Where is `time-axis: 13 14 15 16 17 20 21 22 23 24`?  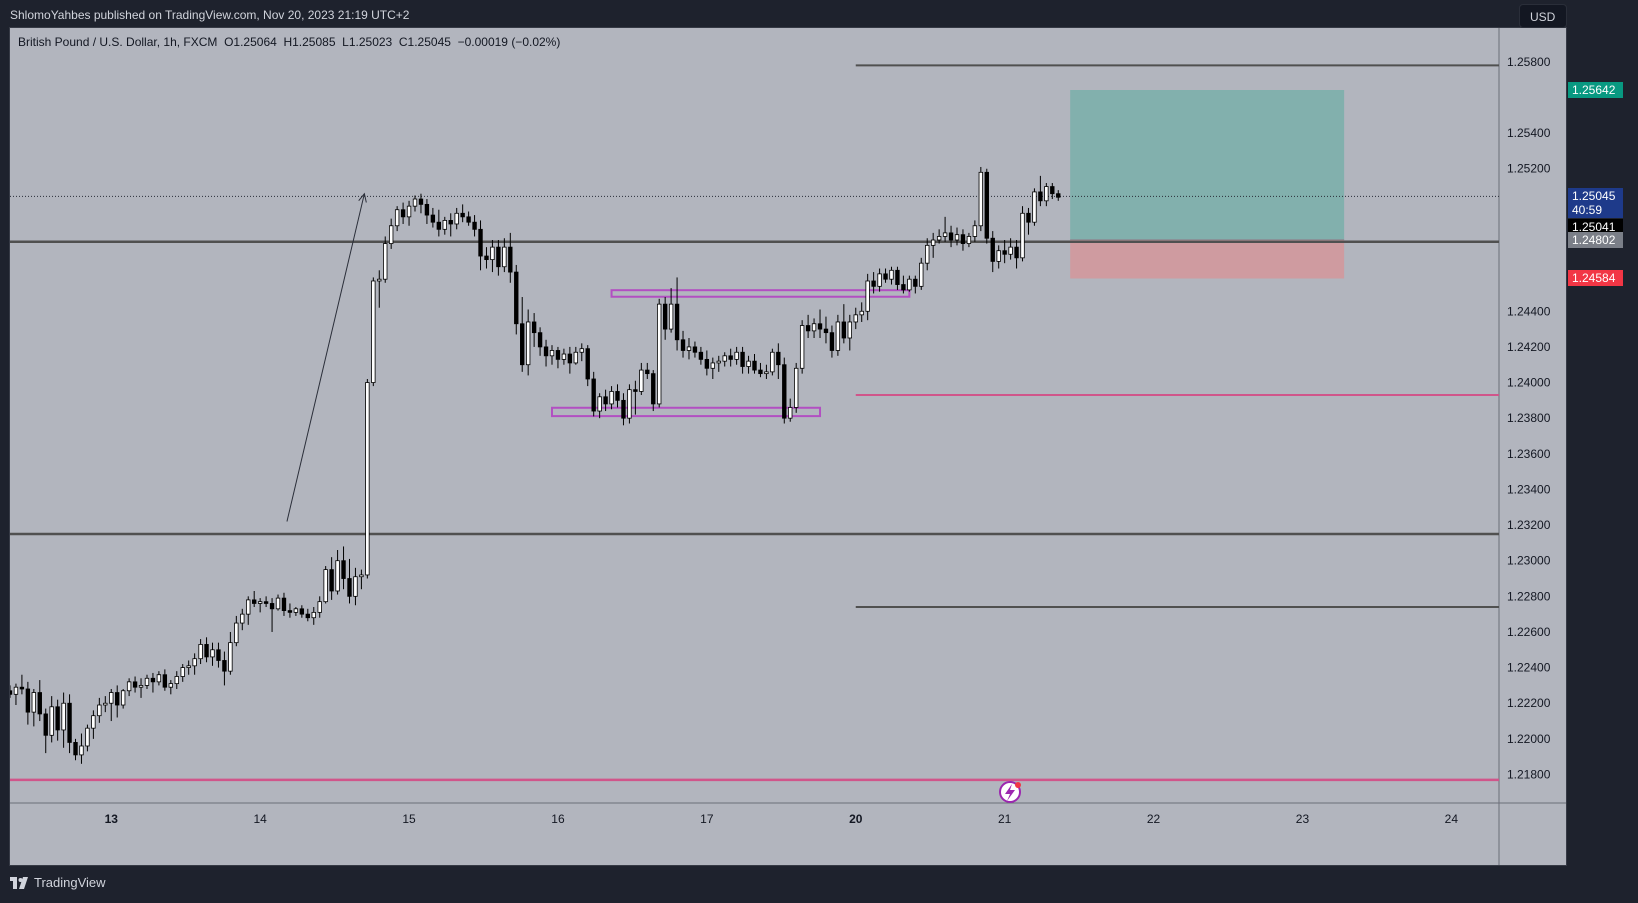
time-axis: 13 14 15 16 17 20 21 22 23 24 is located at coordinates (782, 819).